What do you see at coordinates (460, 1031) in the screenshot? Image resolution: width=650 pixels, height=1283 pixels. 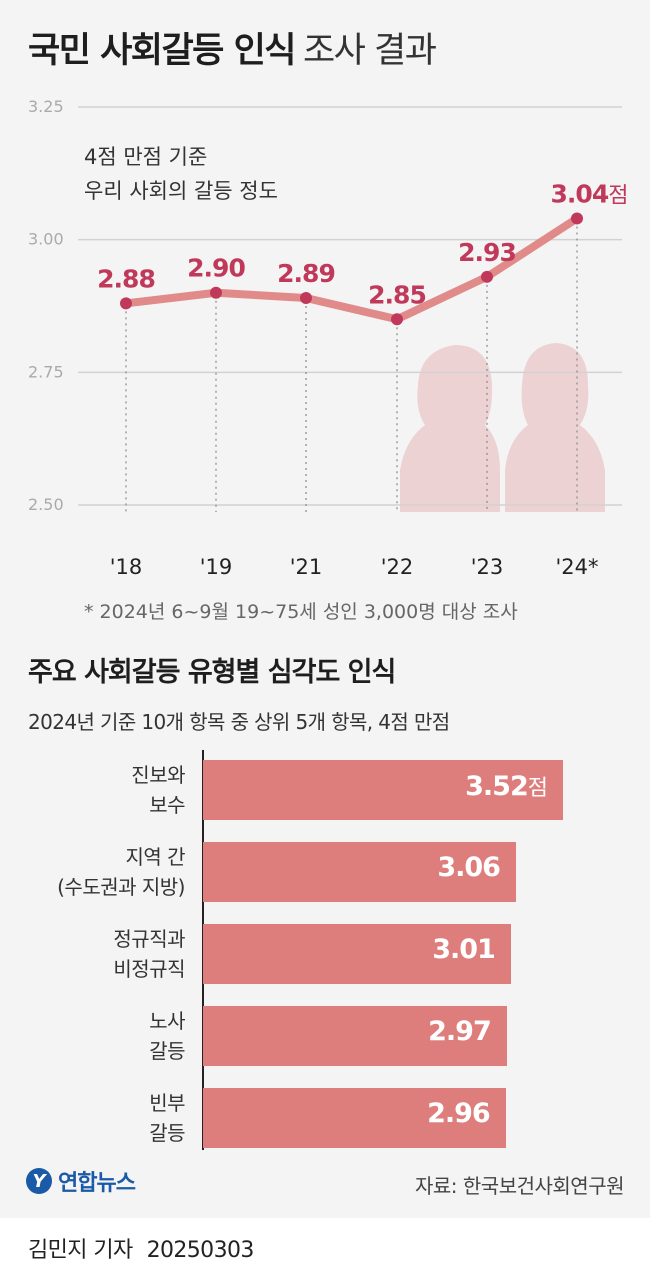 I see `bar-value-label: 2.97` at bounding box center [460, 1031].